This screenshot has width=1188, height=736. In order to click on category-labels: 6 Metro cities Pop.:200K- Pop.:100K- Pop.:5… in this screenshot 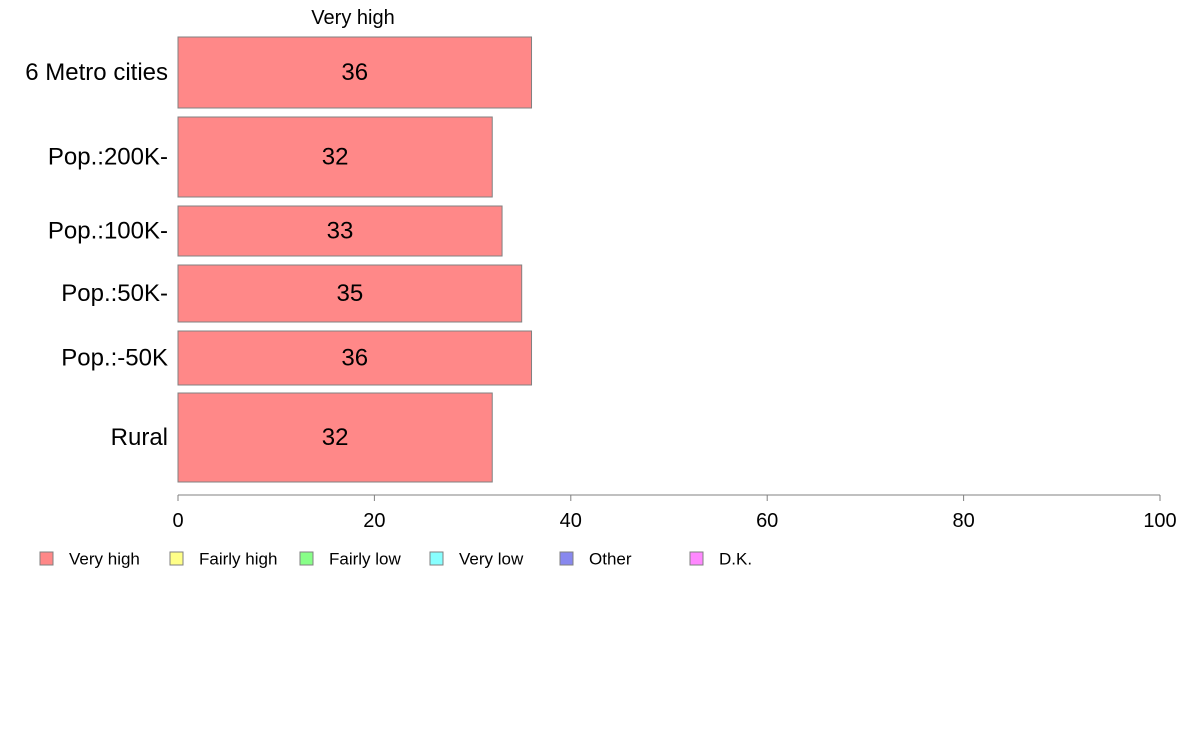, I will do `click(96, 255)`.